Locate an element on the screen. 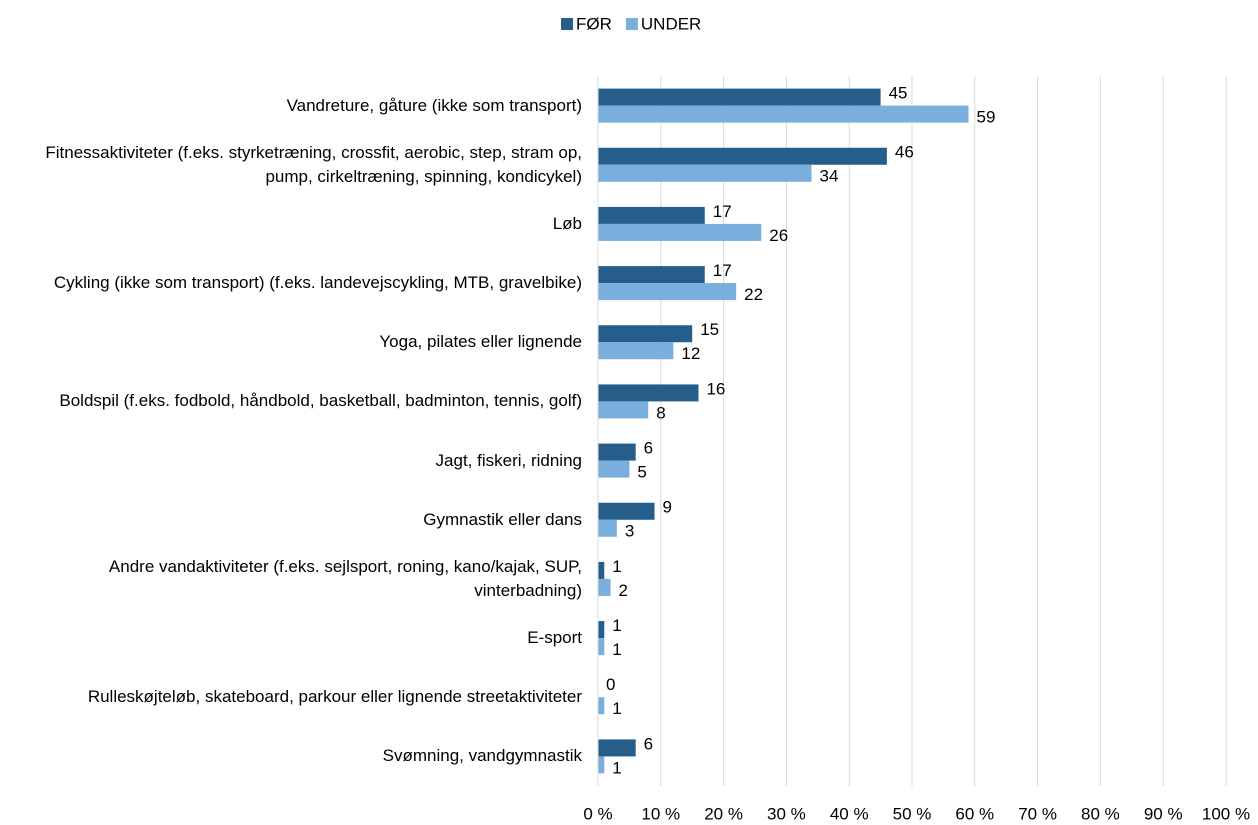 This screenshot has height=825, width=1258. data-label: 46 is located at coordinates (904, 152).